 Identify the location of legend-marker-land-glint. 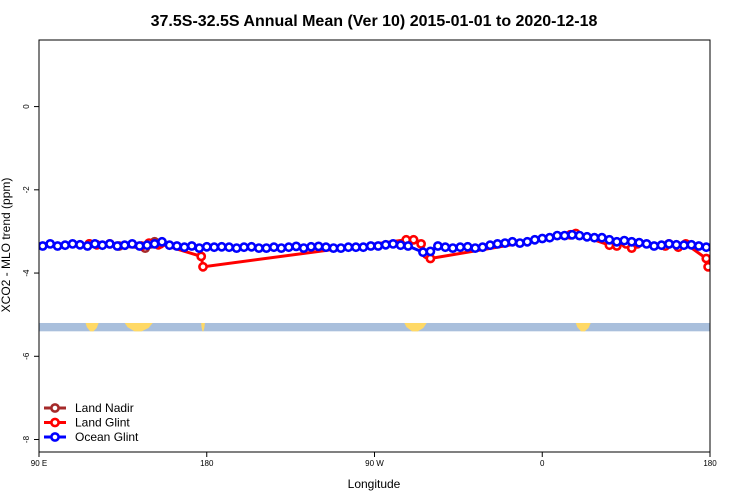
(55, 422).